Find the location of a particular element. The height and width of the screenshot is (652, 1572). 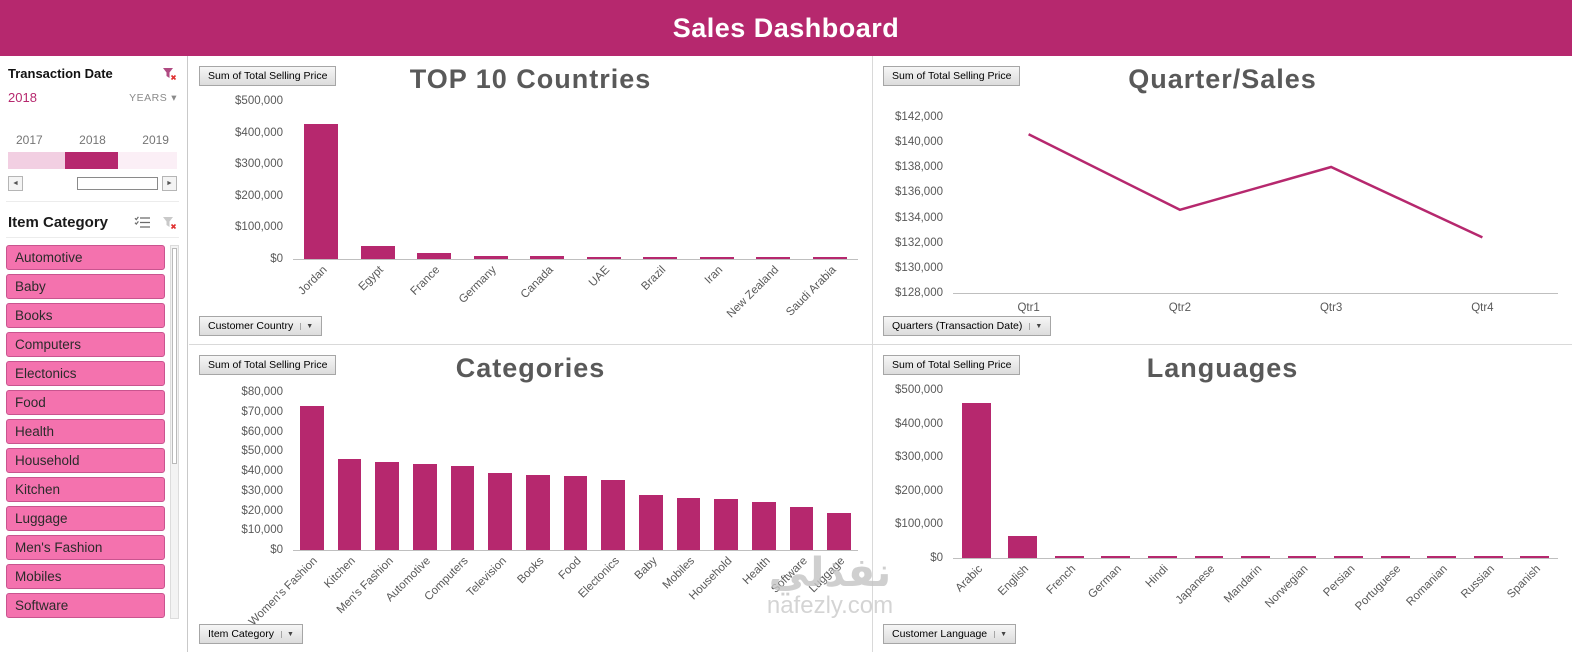

y-tick-label: $70,000 is located at coordinates (262, 411).